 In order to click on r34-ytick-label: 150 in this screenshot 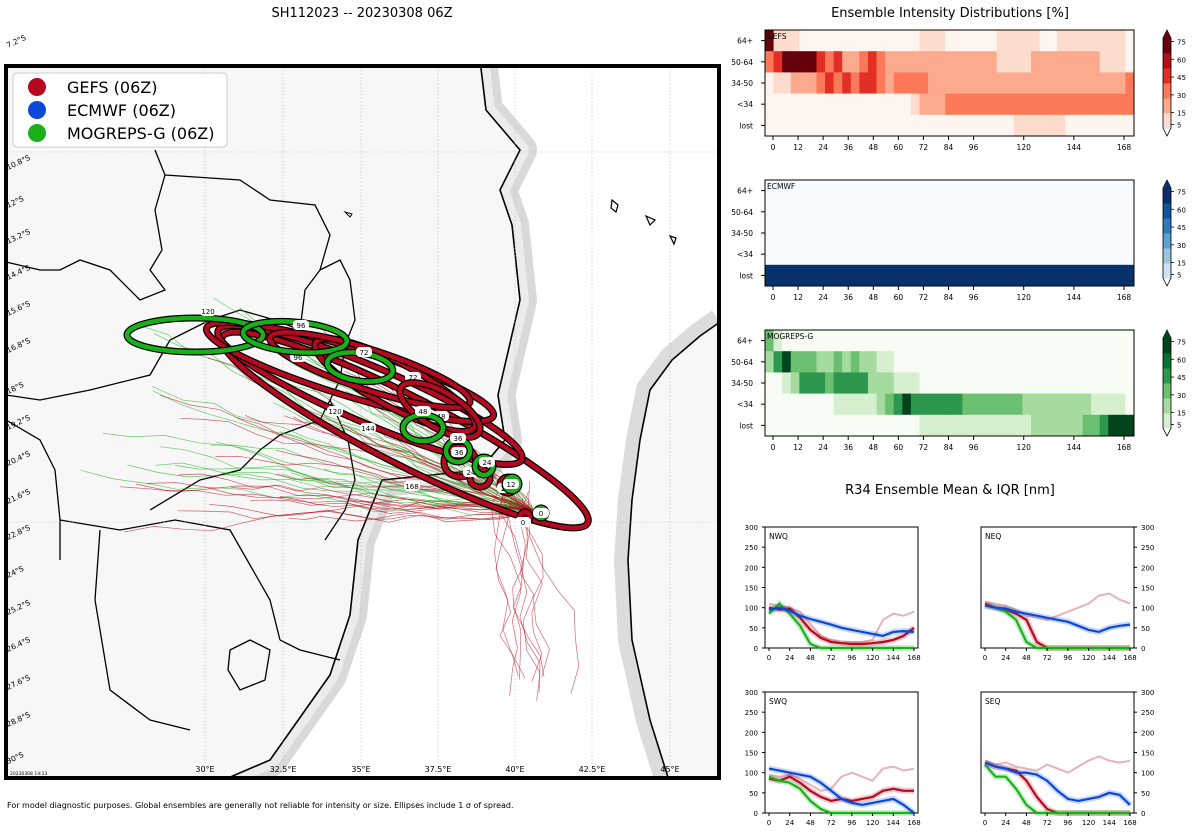, I will do `click(1147, 589)`.